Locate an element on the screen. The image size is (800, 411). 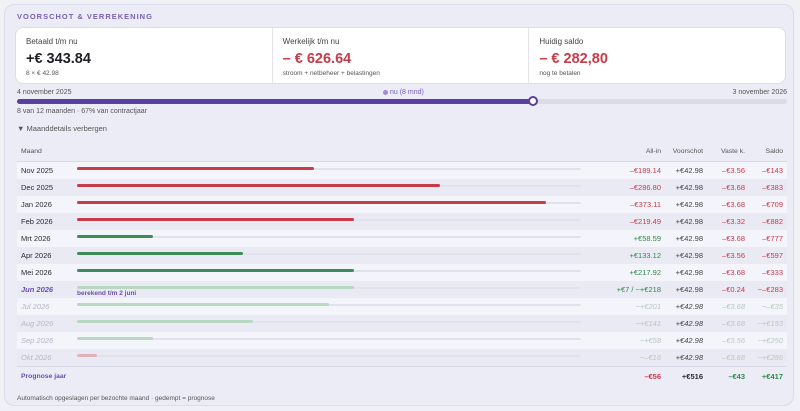
table-header: Maand All-in Voorschot Vaste k. Saldo is located at coordinates (402, 152).